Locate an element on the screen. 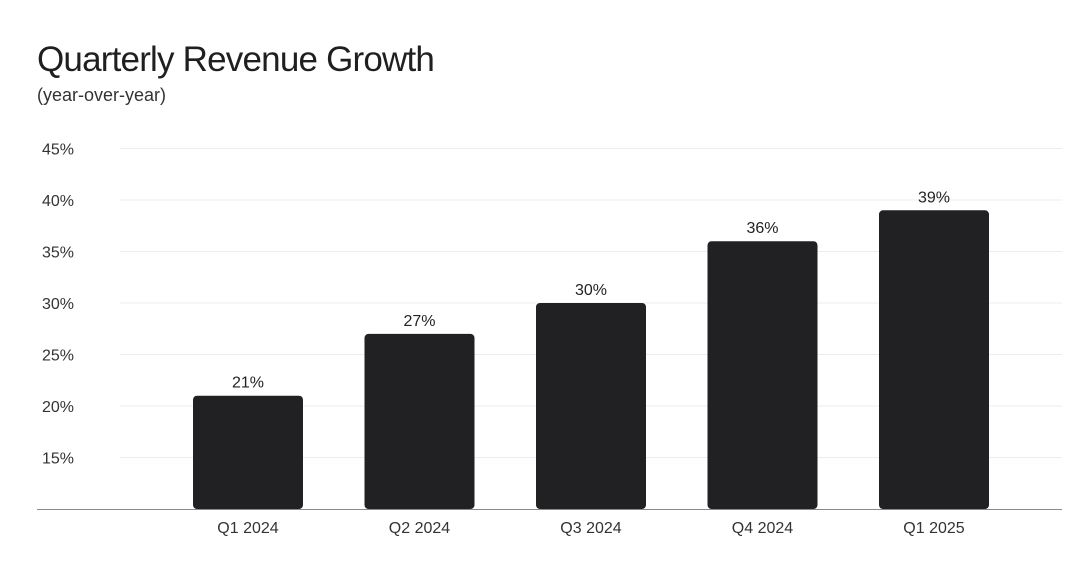 Image resolution: width=1072 pixels, height=572 pixels. data-label: 21% is located at coordinates (248, 383).